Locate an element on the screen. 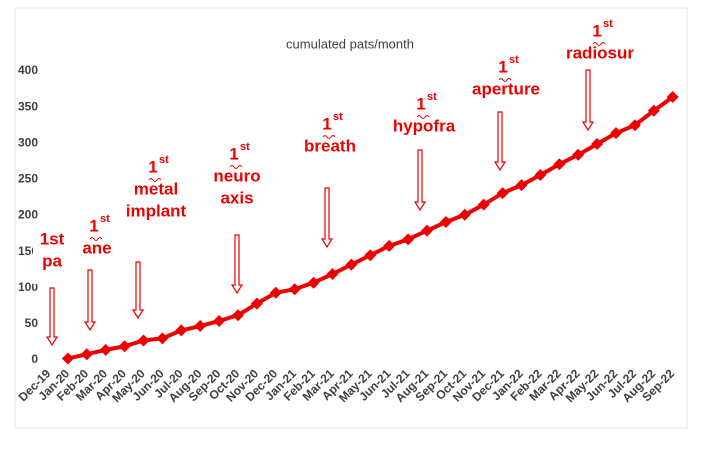 The image size is (718, 459). y-tick-label: 50 is located at coordinates (32, 323).